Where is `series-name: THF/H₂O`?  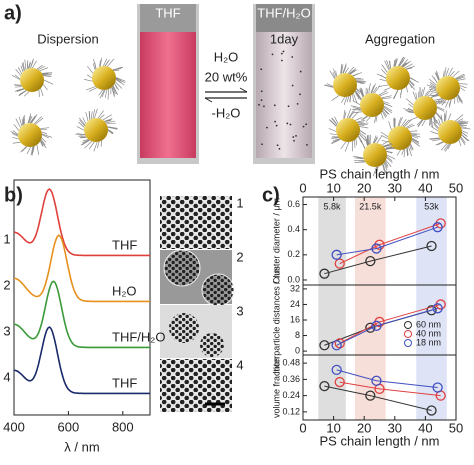 series-name: THF/H₂O is located at coordinates (138, 336).